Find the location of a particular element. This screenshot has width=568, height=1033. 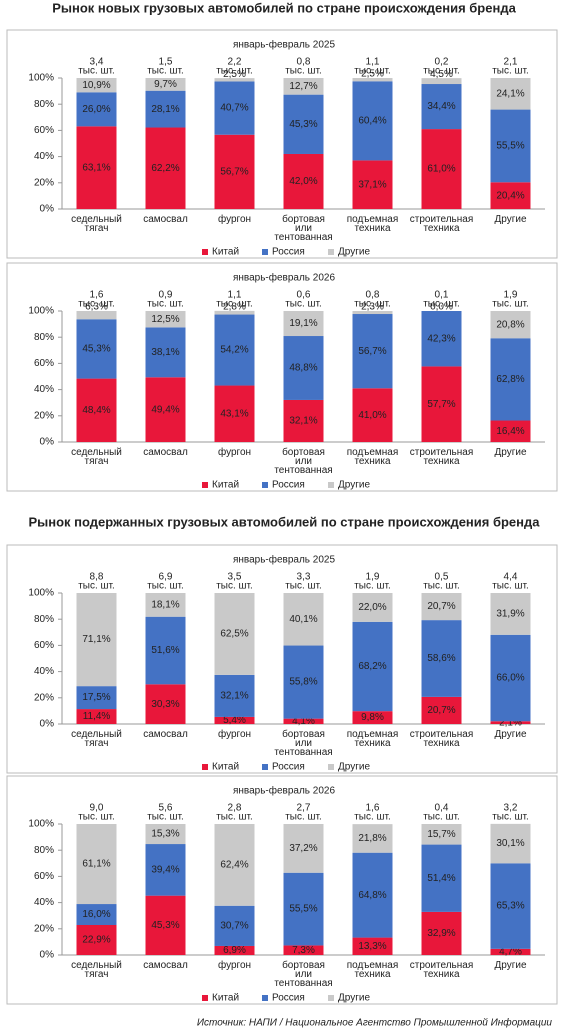

data-label: 30,3% is located at coordinates (165, 704).